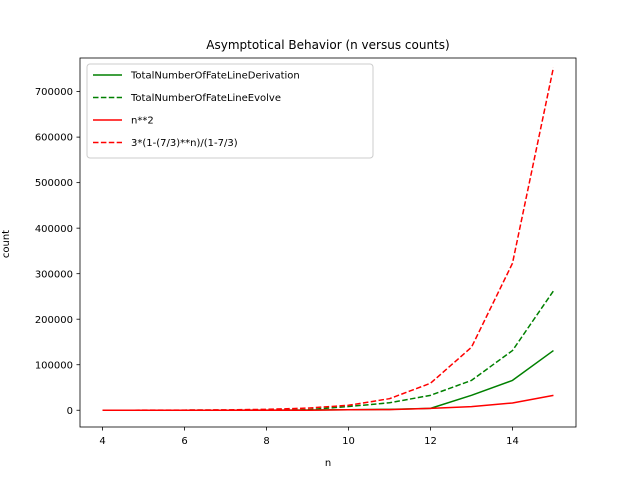  I want to click on x-tick-label: 4, so click(102, 441).